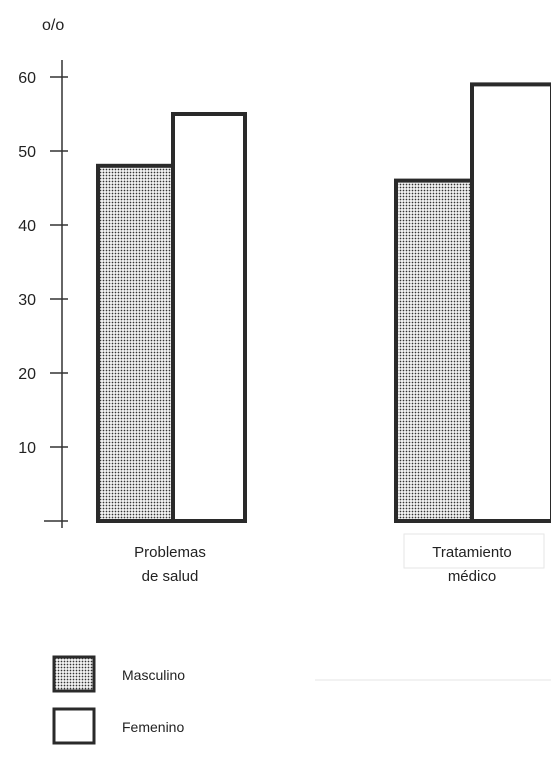 This screenshot has height=763, width=551. Describe the element at coordinates (27, 448) in the screenshot. I see `y-tick-label: 10` at that location.